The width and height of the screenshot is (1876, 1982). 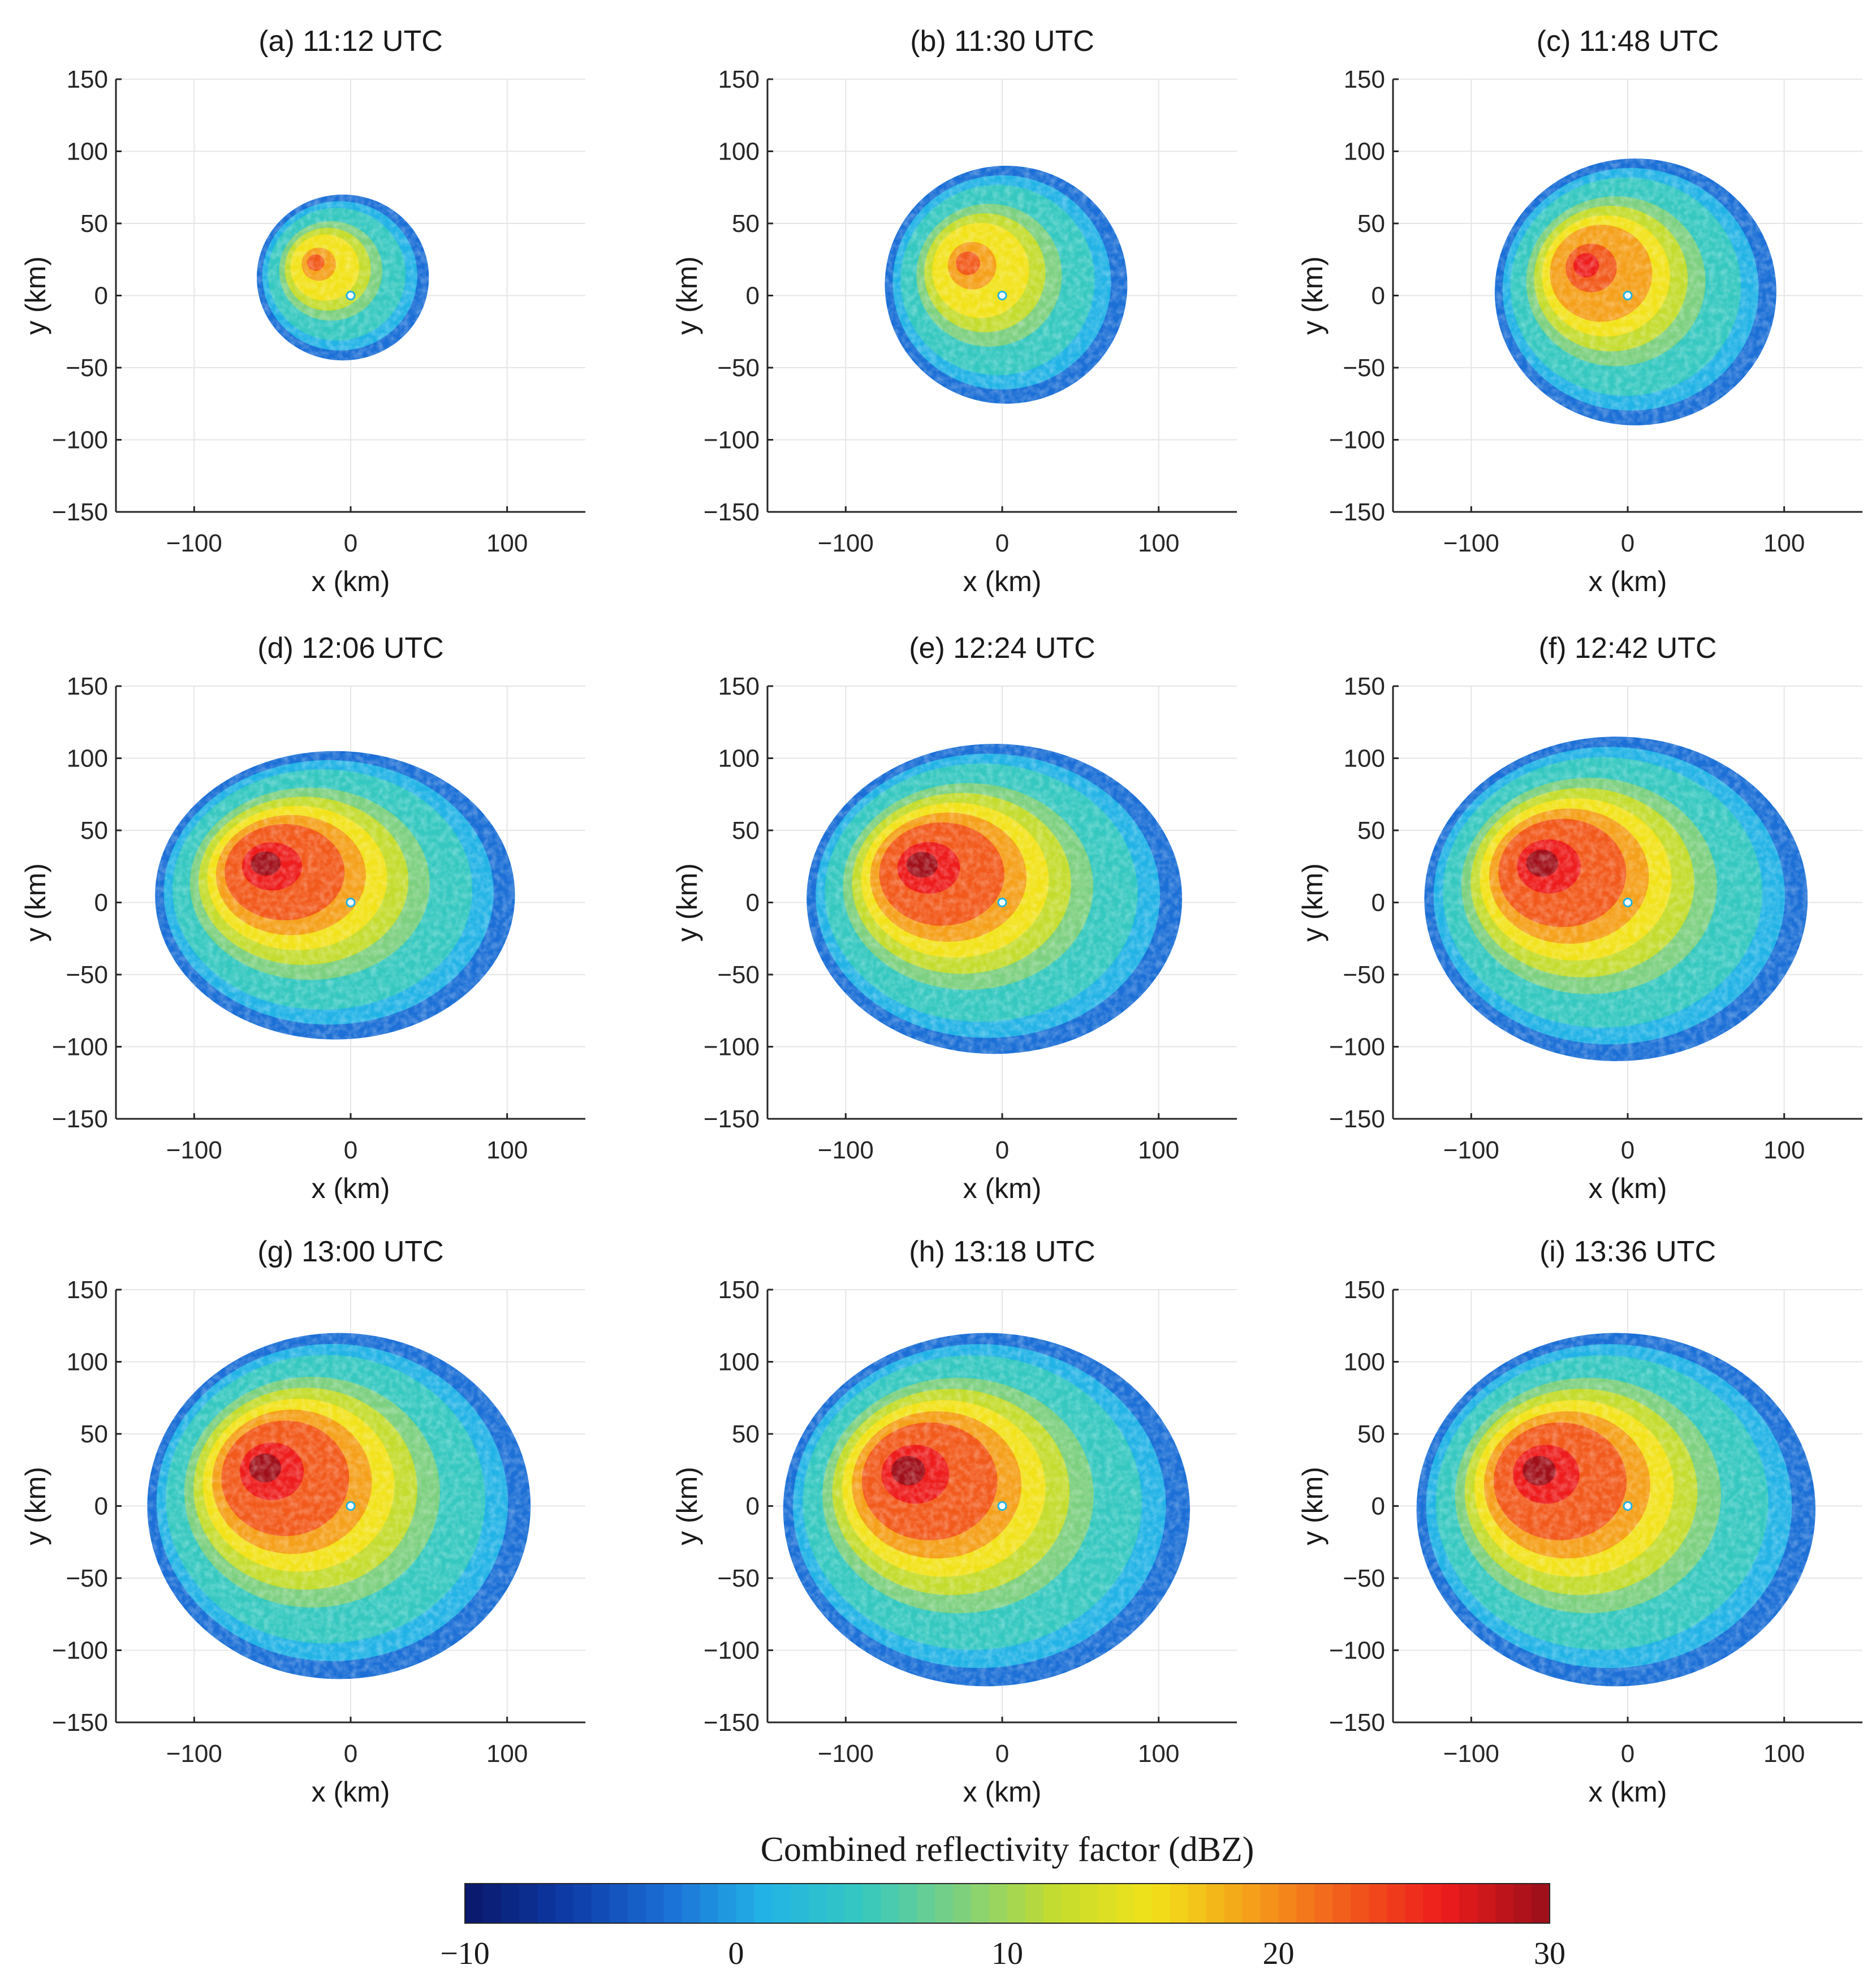 I want to click on echo-field-f, so click(x=1616, y=898).